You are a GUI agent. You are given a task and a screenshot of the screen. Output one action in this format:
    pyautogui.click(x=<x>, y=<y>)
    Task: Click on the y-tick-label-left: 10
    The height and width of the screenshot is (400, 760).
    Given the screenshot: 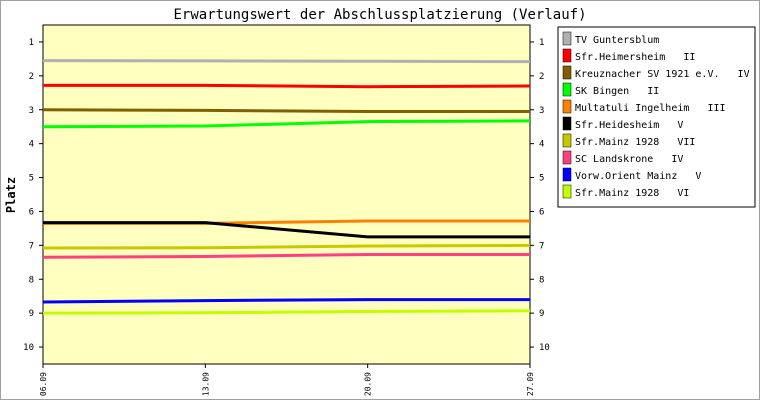 What is the action you would take?
    pyautogui.click(x=28, y=348)
    